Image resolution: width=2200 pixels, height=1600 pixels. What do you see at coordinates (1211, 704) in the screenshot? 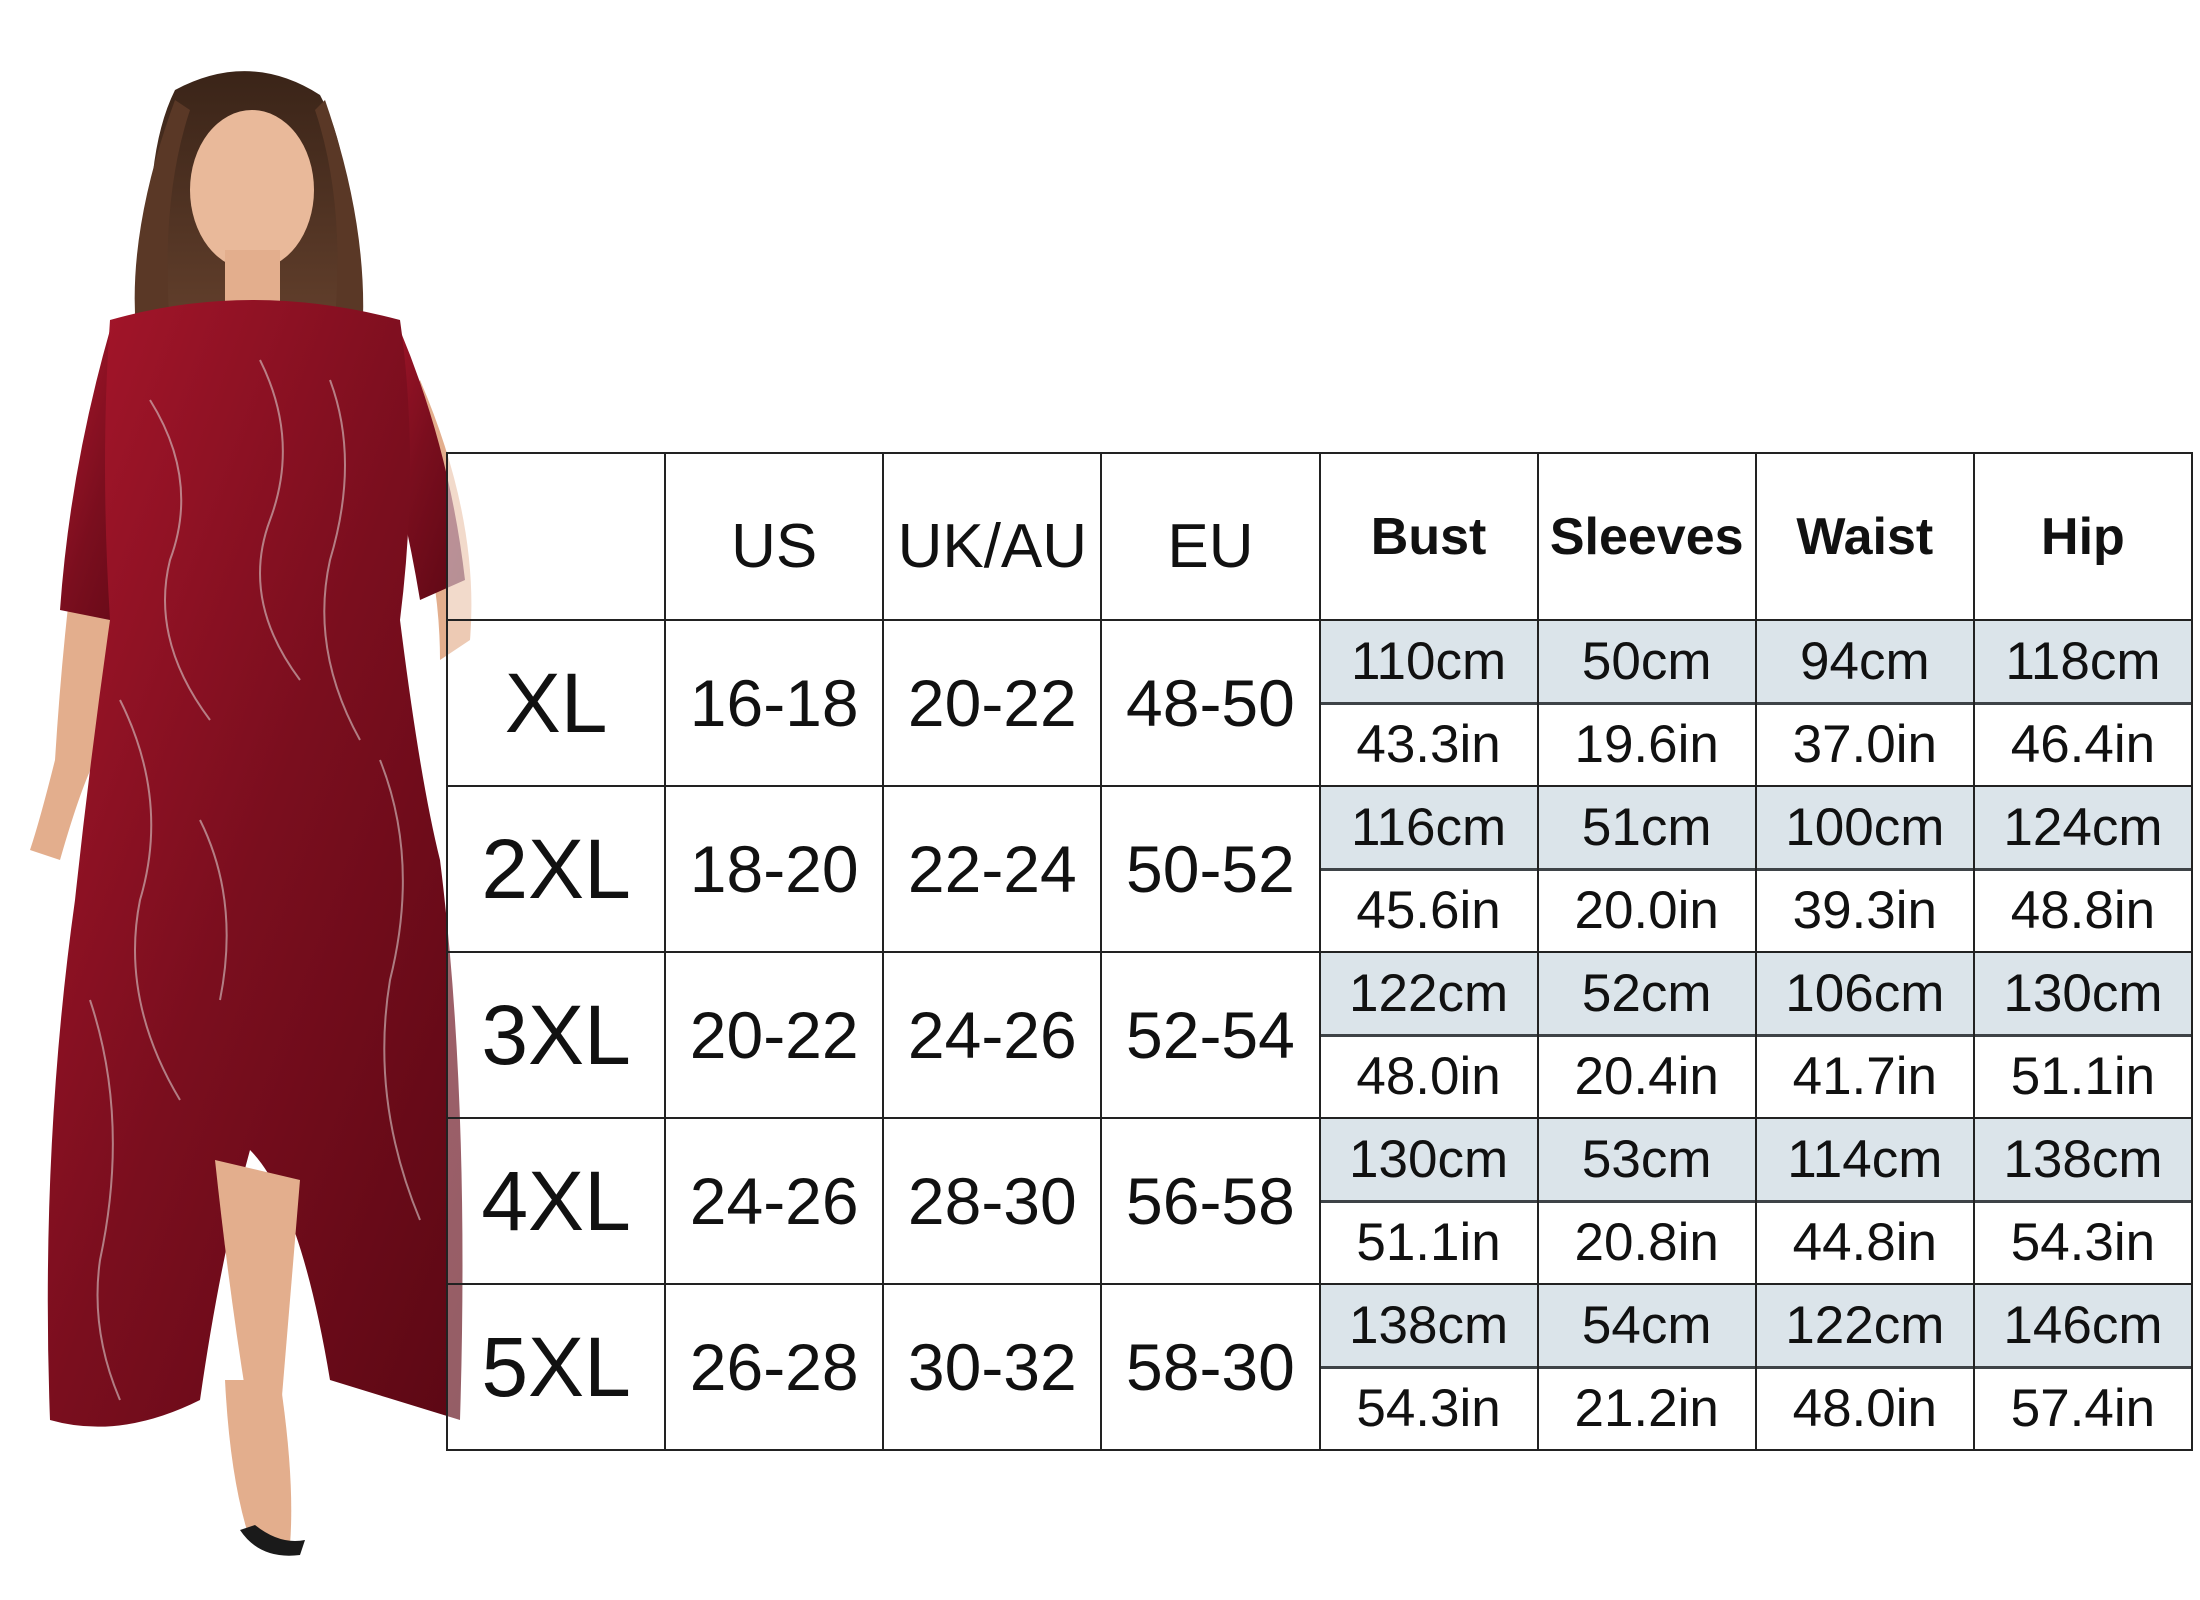
I see `eu-size: 48-50` at bounding box center [1211, 704].